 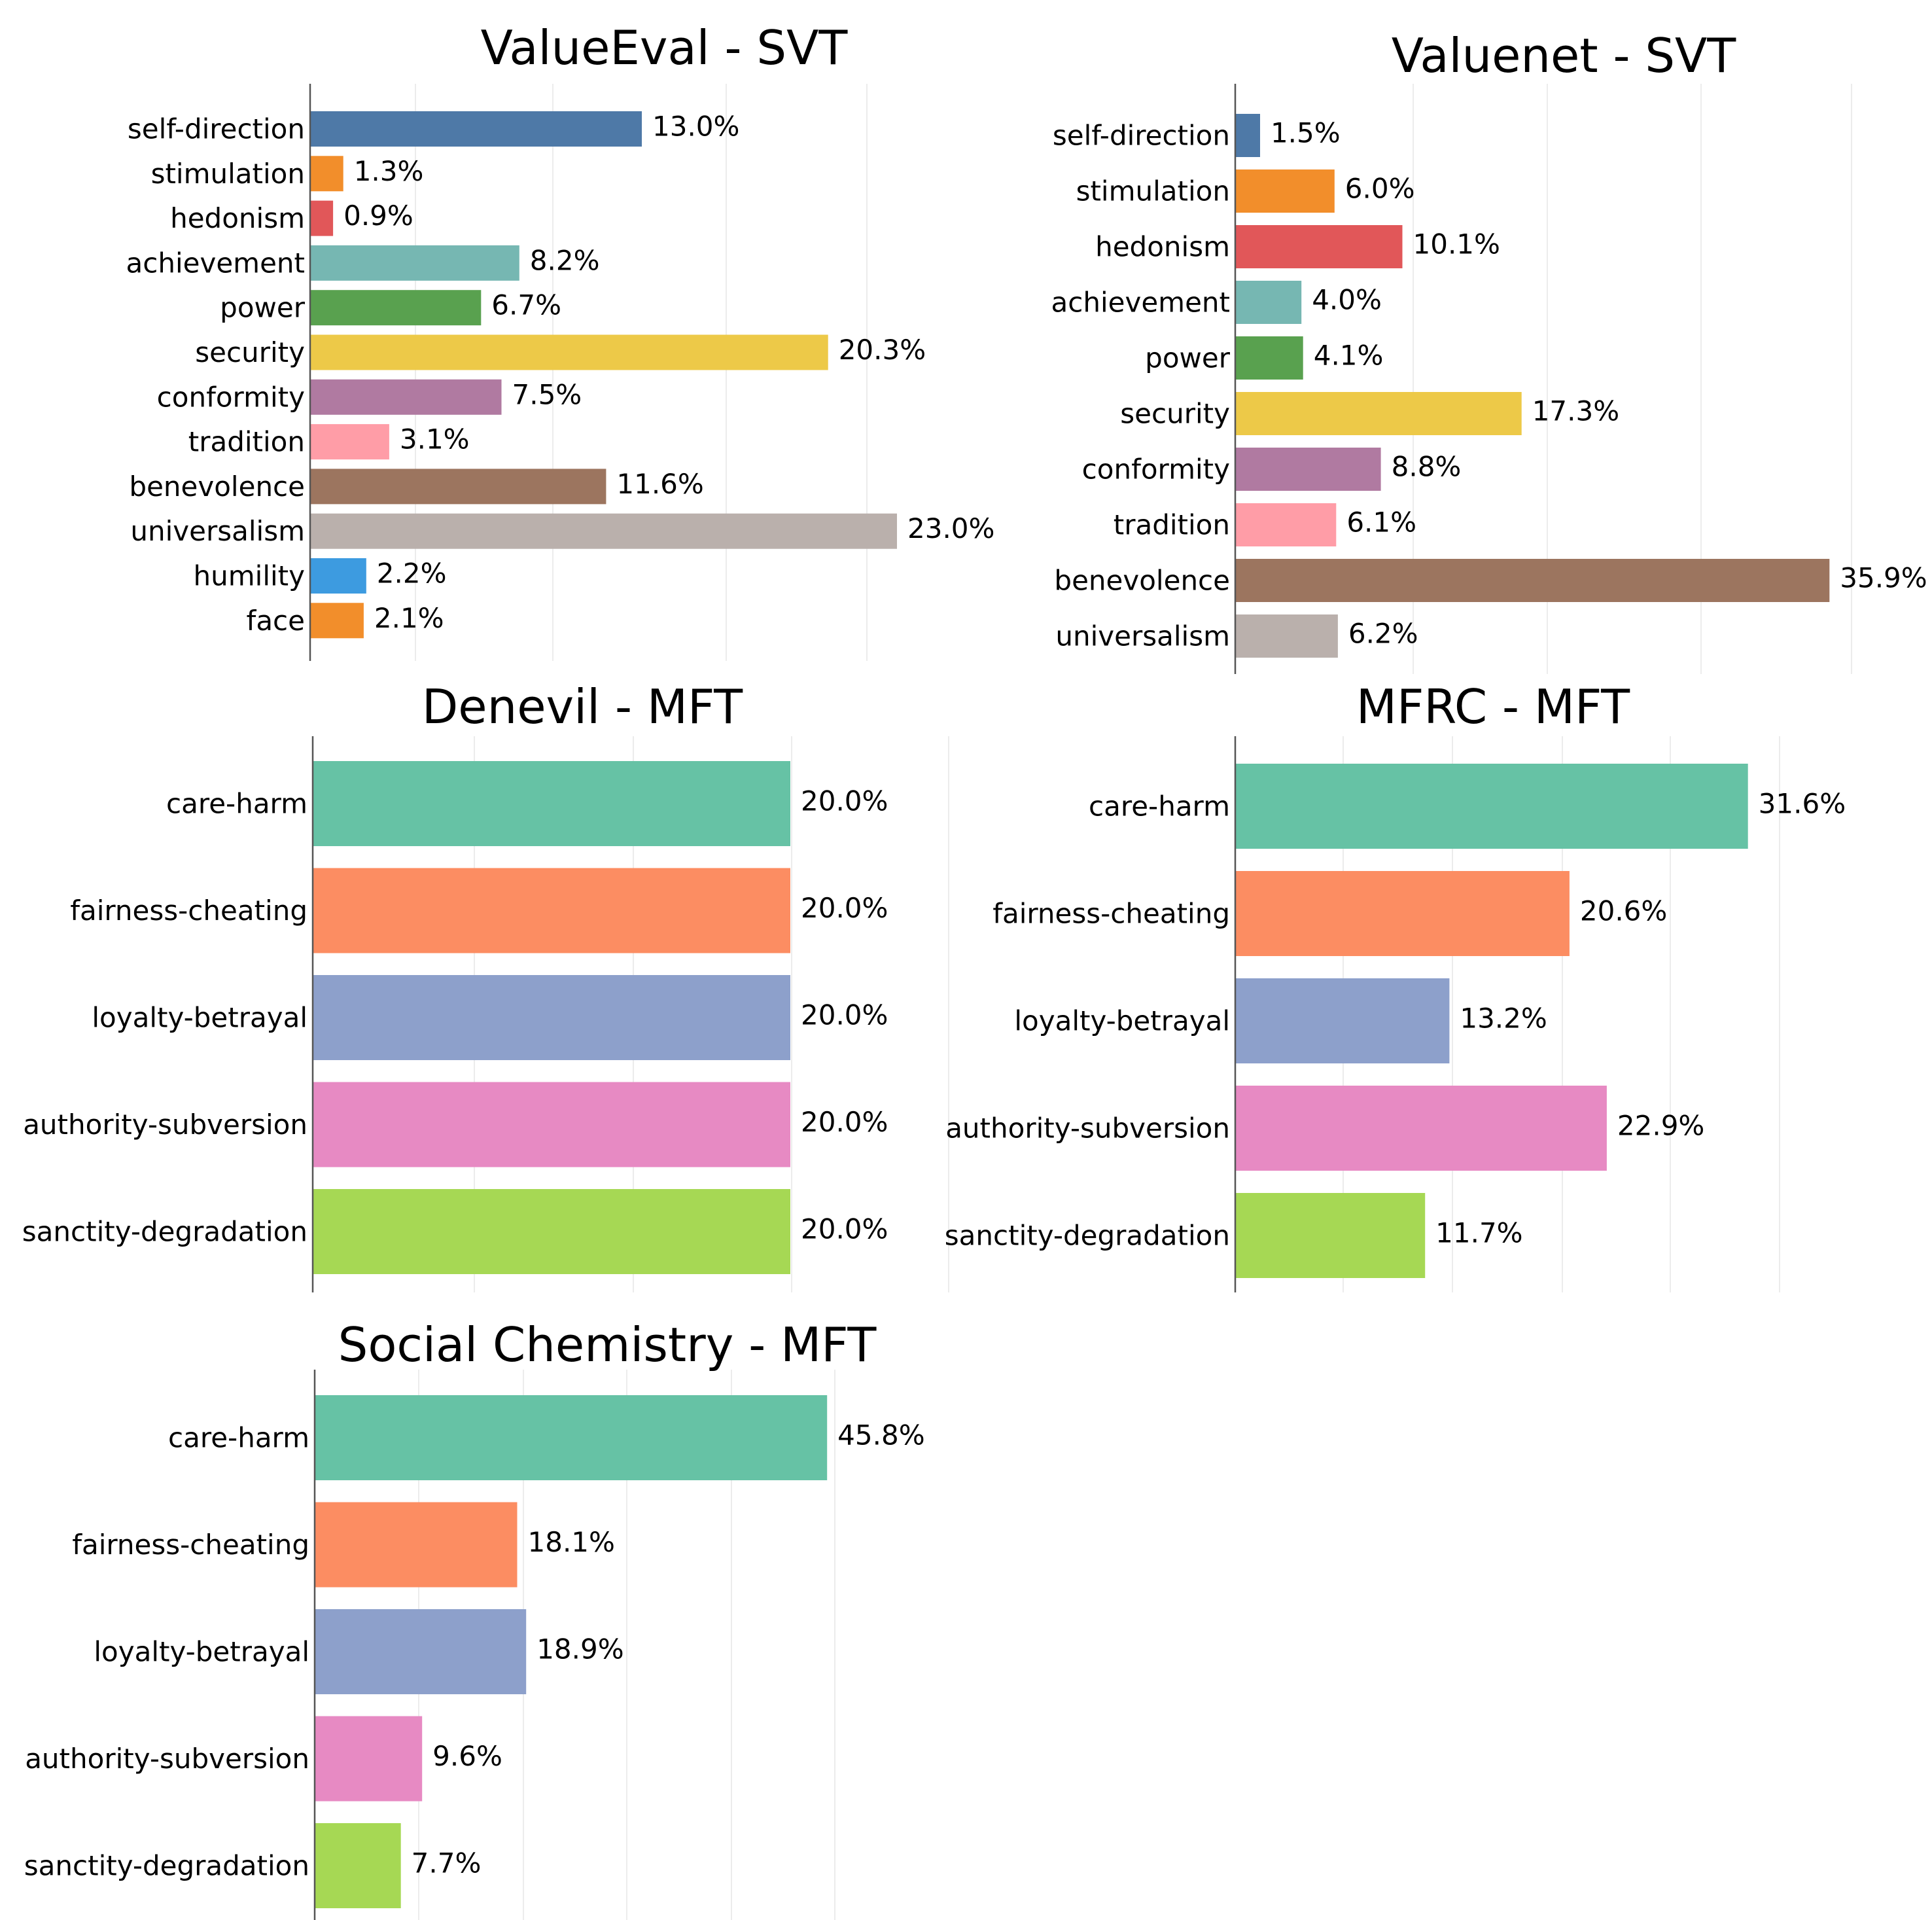 I want to click on data-label: 2.1%, so click(x=409, y=618).